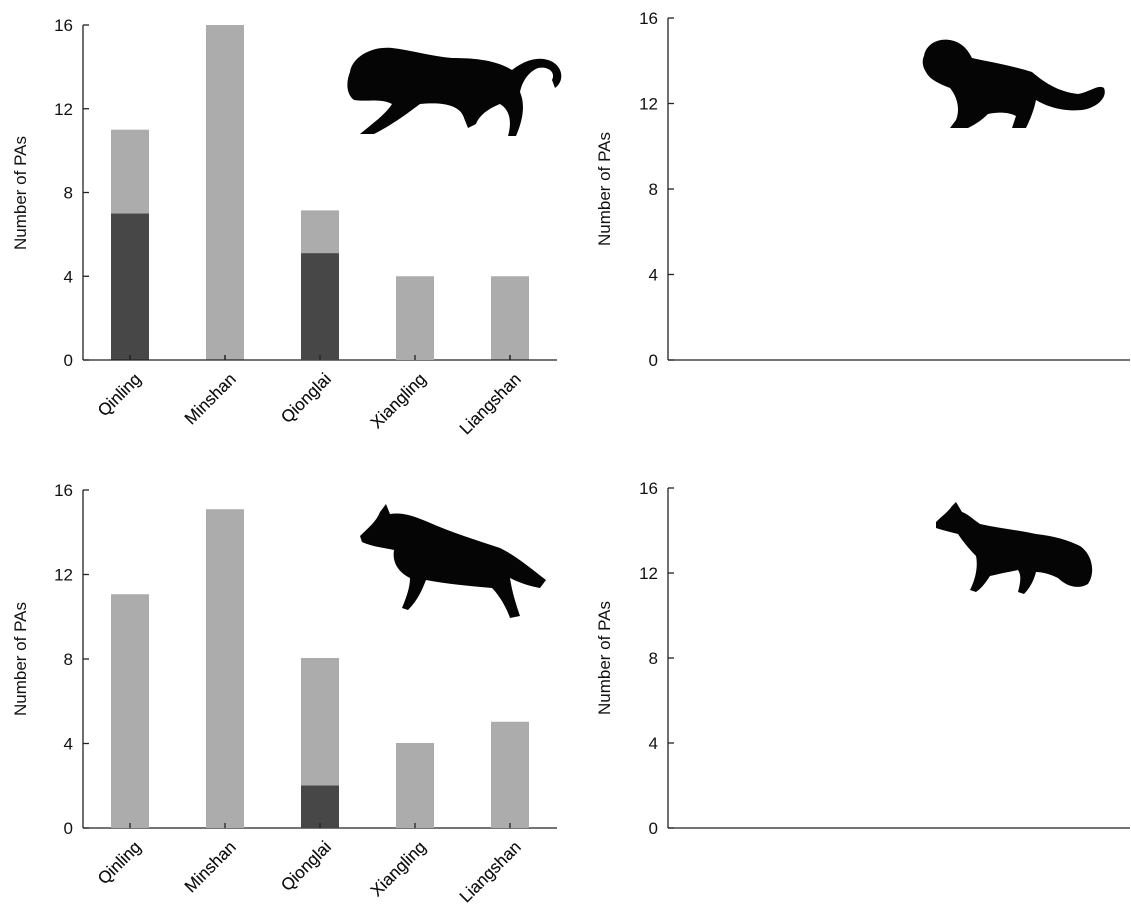  What do you see at coordinates (453, 561) in the screenshot?
I see `dhole-icon` at bounding box center [453, 561].